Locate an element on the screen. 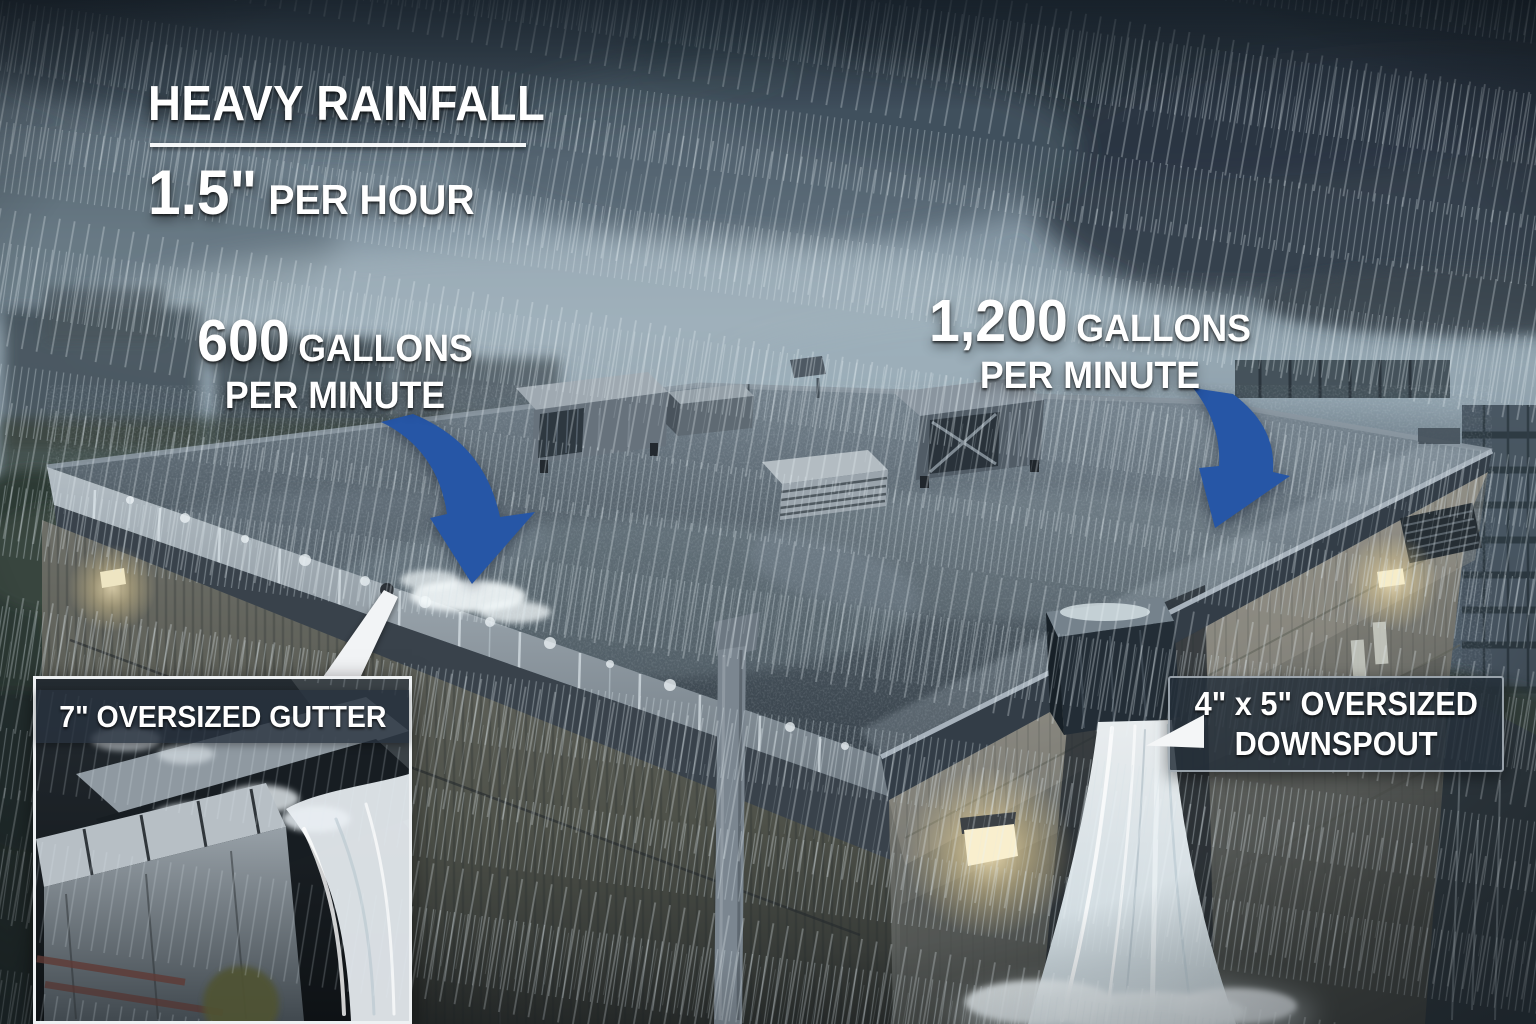  gutter-inset-photo: 7" OVERSIZED GUTTER is located at coordinates (222, 850).